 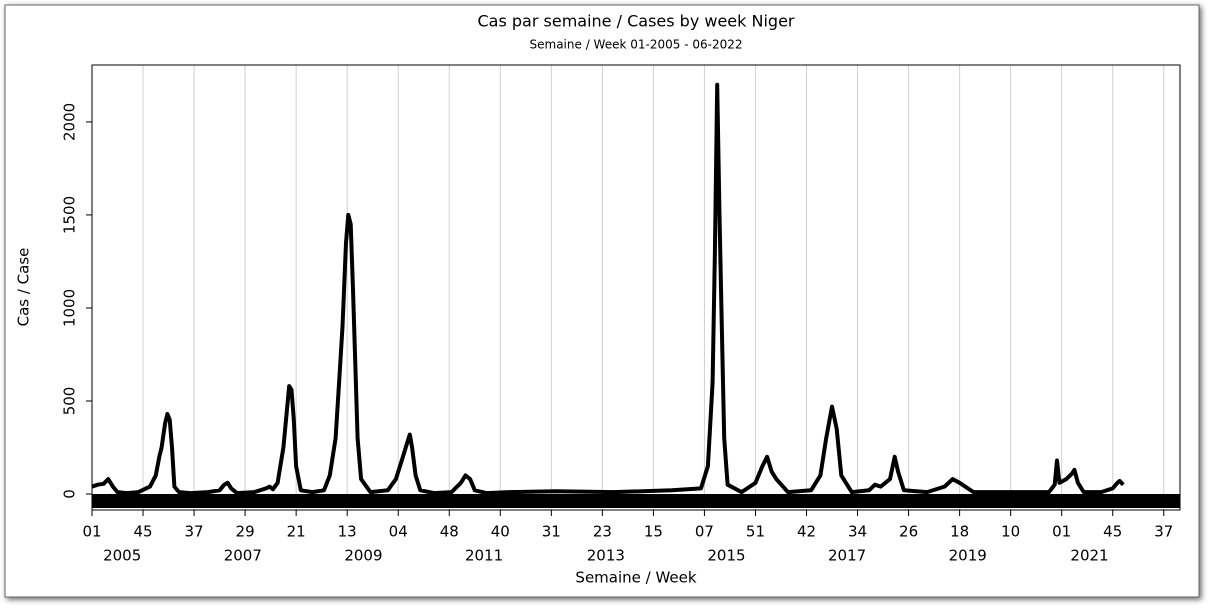 I want to click on x-tick-label: 07, so click(x=704, y=532).